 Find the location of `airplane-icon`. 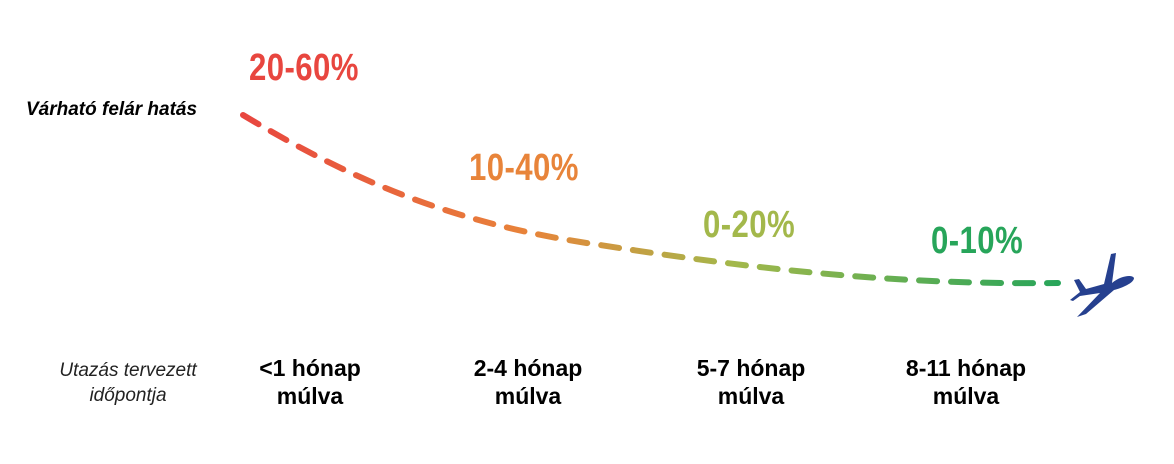

airplane-icon is located at coordinates (1102, 285).